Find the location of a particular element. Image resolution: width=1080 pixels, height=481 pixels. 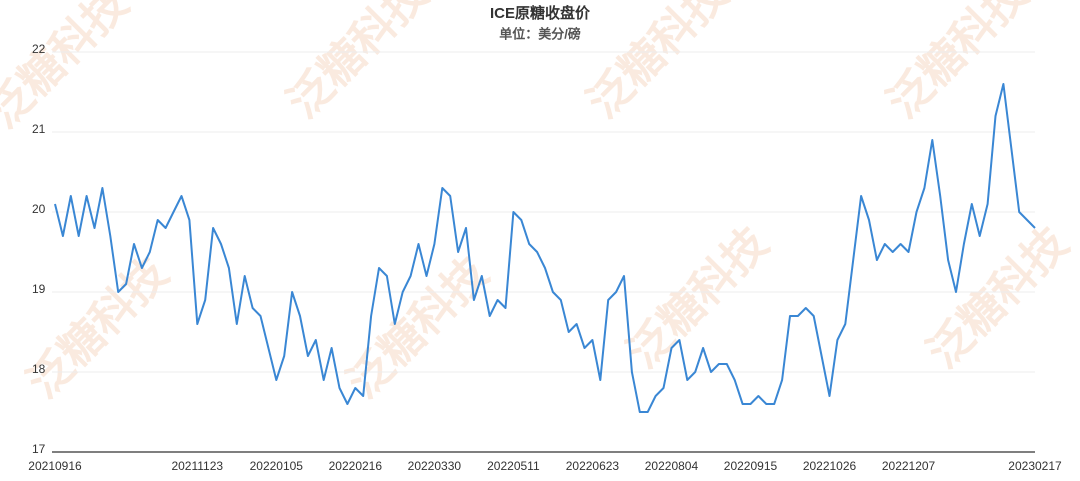

x-tick-label: 20220511 is located at coordinates (513, 466).